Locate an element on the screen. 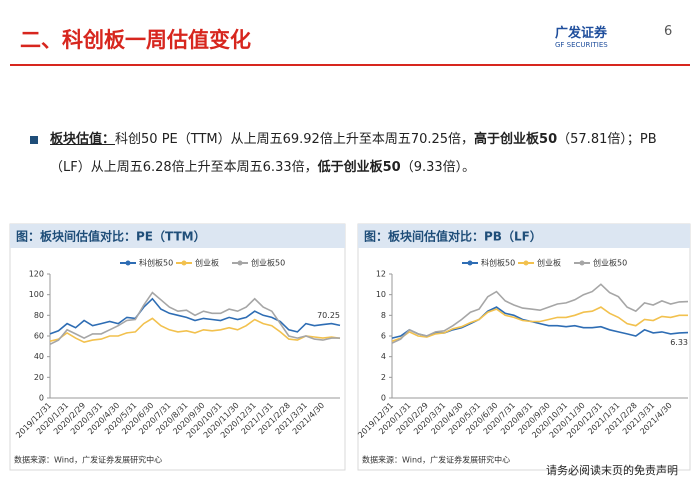 The height and width of the screenshot is (485, 700). logo-en: GF SECURITIES is located at coordinates (581, 45).